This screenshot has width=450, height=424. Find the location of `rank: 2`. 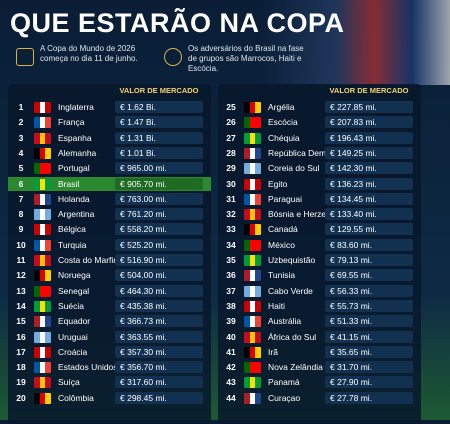

rank: 2 is located at coordinates (21, 122).